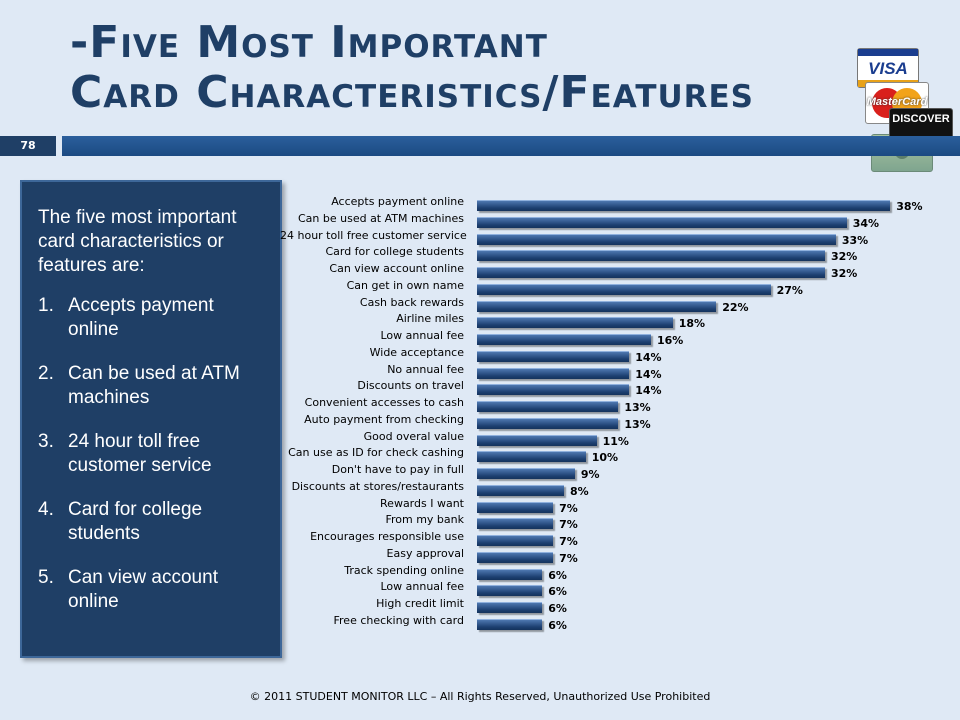 The height and width of the screenshot is (720, 960). What do you see at coordinates (397, 469) in the screenshot?
I see `category-label: Don't have to pay in full` at bounding box center [397, 469].